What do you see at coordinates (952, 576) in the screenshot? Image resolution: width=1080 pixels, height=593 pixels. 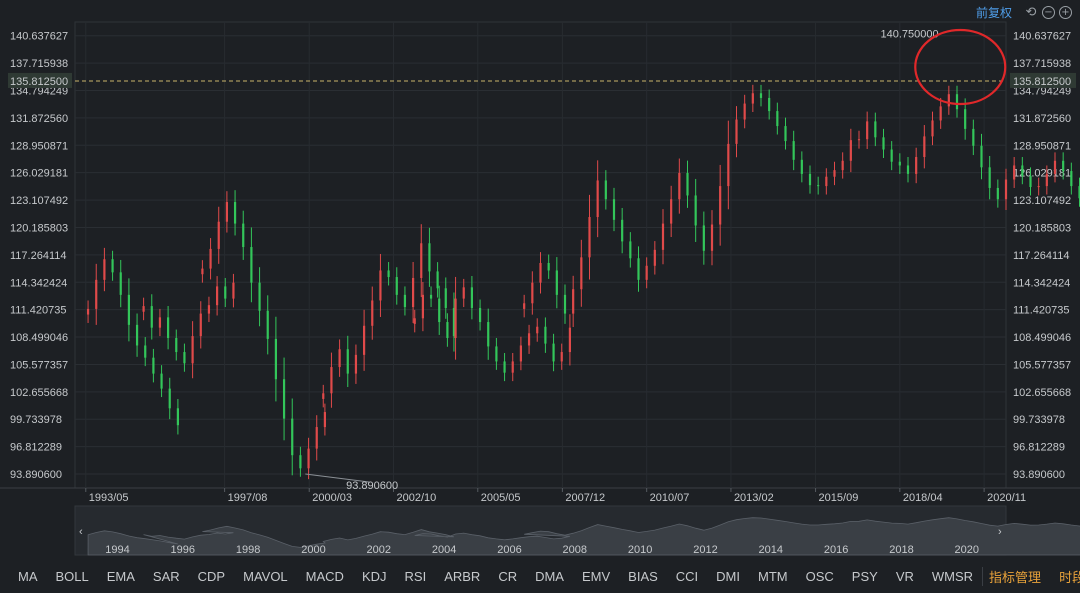 I see `indicator-wmsr: WMSR` at bounding box center [952, 576].